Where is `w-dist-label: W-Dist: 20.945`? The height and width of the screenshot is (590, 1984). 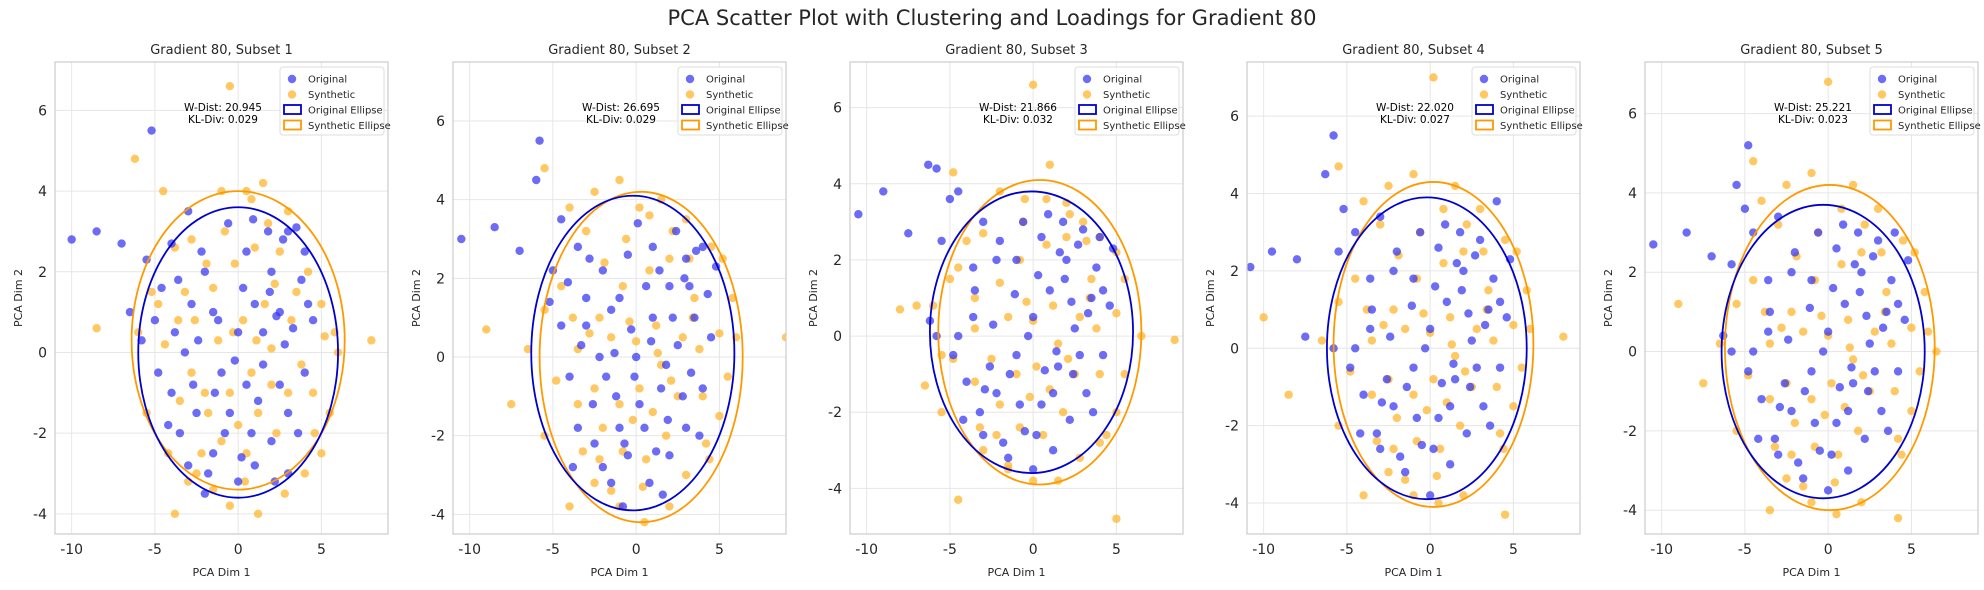
w-dist-label: W-Dist: 20.945 is located at coordinates (223, 108).